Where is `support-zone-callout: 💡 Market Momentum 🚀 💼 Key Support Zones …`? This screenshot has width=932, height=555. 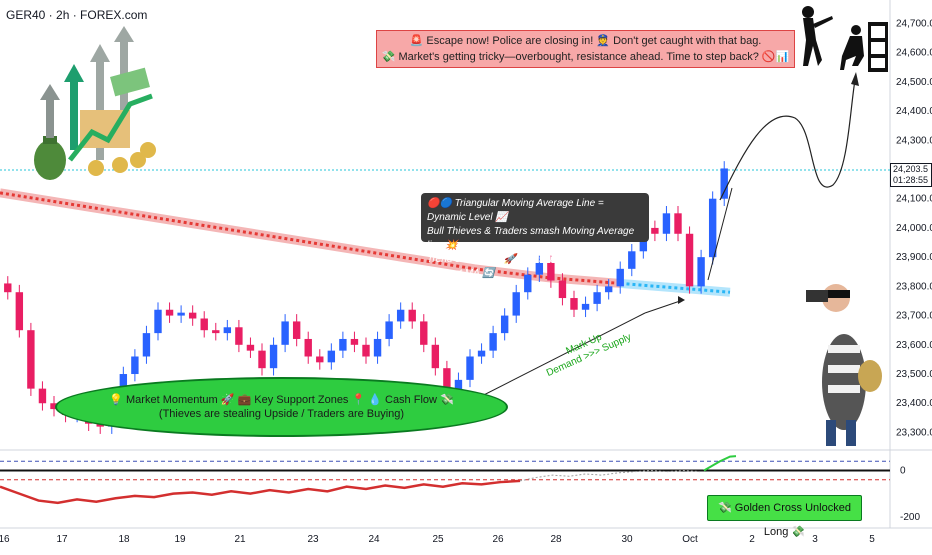 support-zone-callout: 💡 Market Momentum 🚀 💼 Key Support Zones … is located at coordinates (281, 407).